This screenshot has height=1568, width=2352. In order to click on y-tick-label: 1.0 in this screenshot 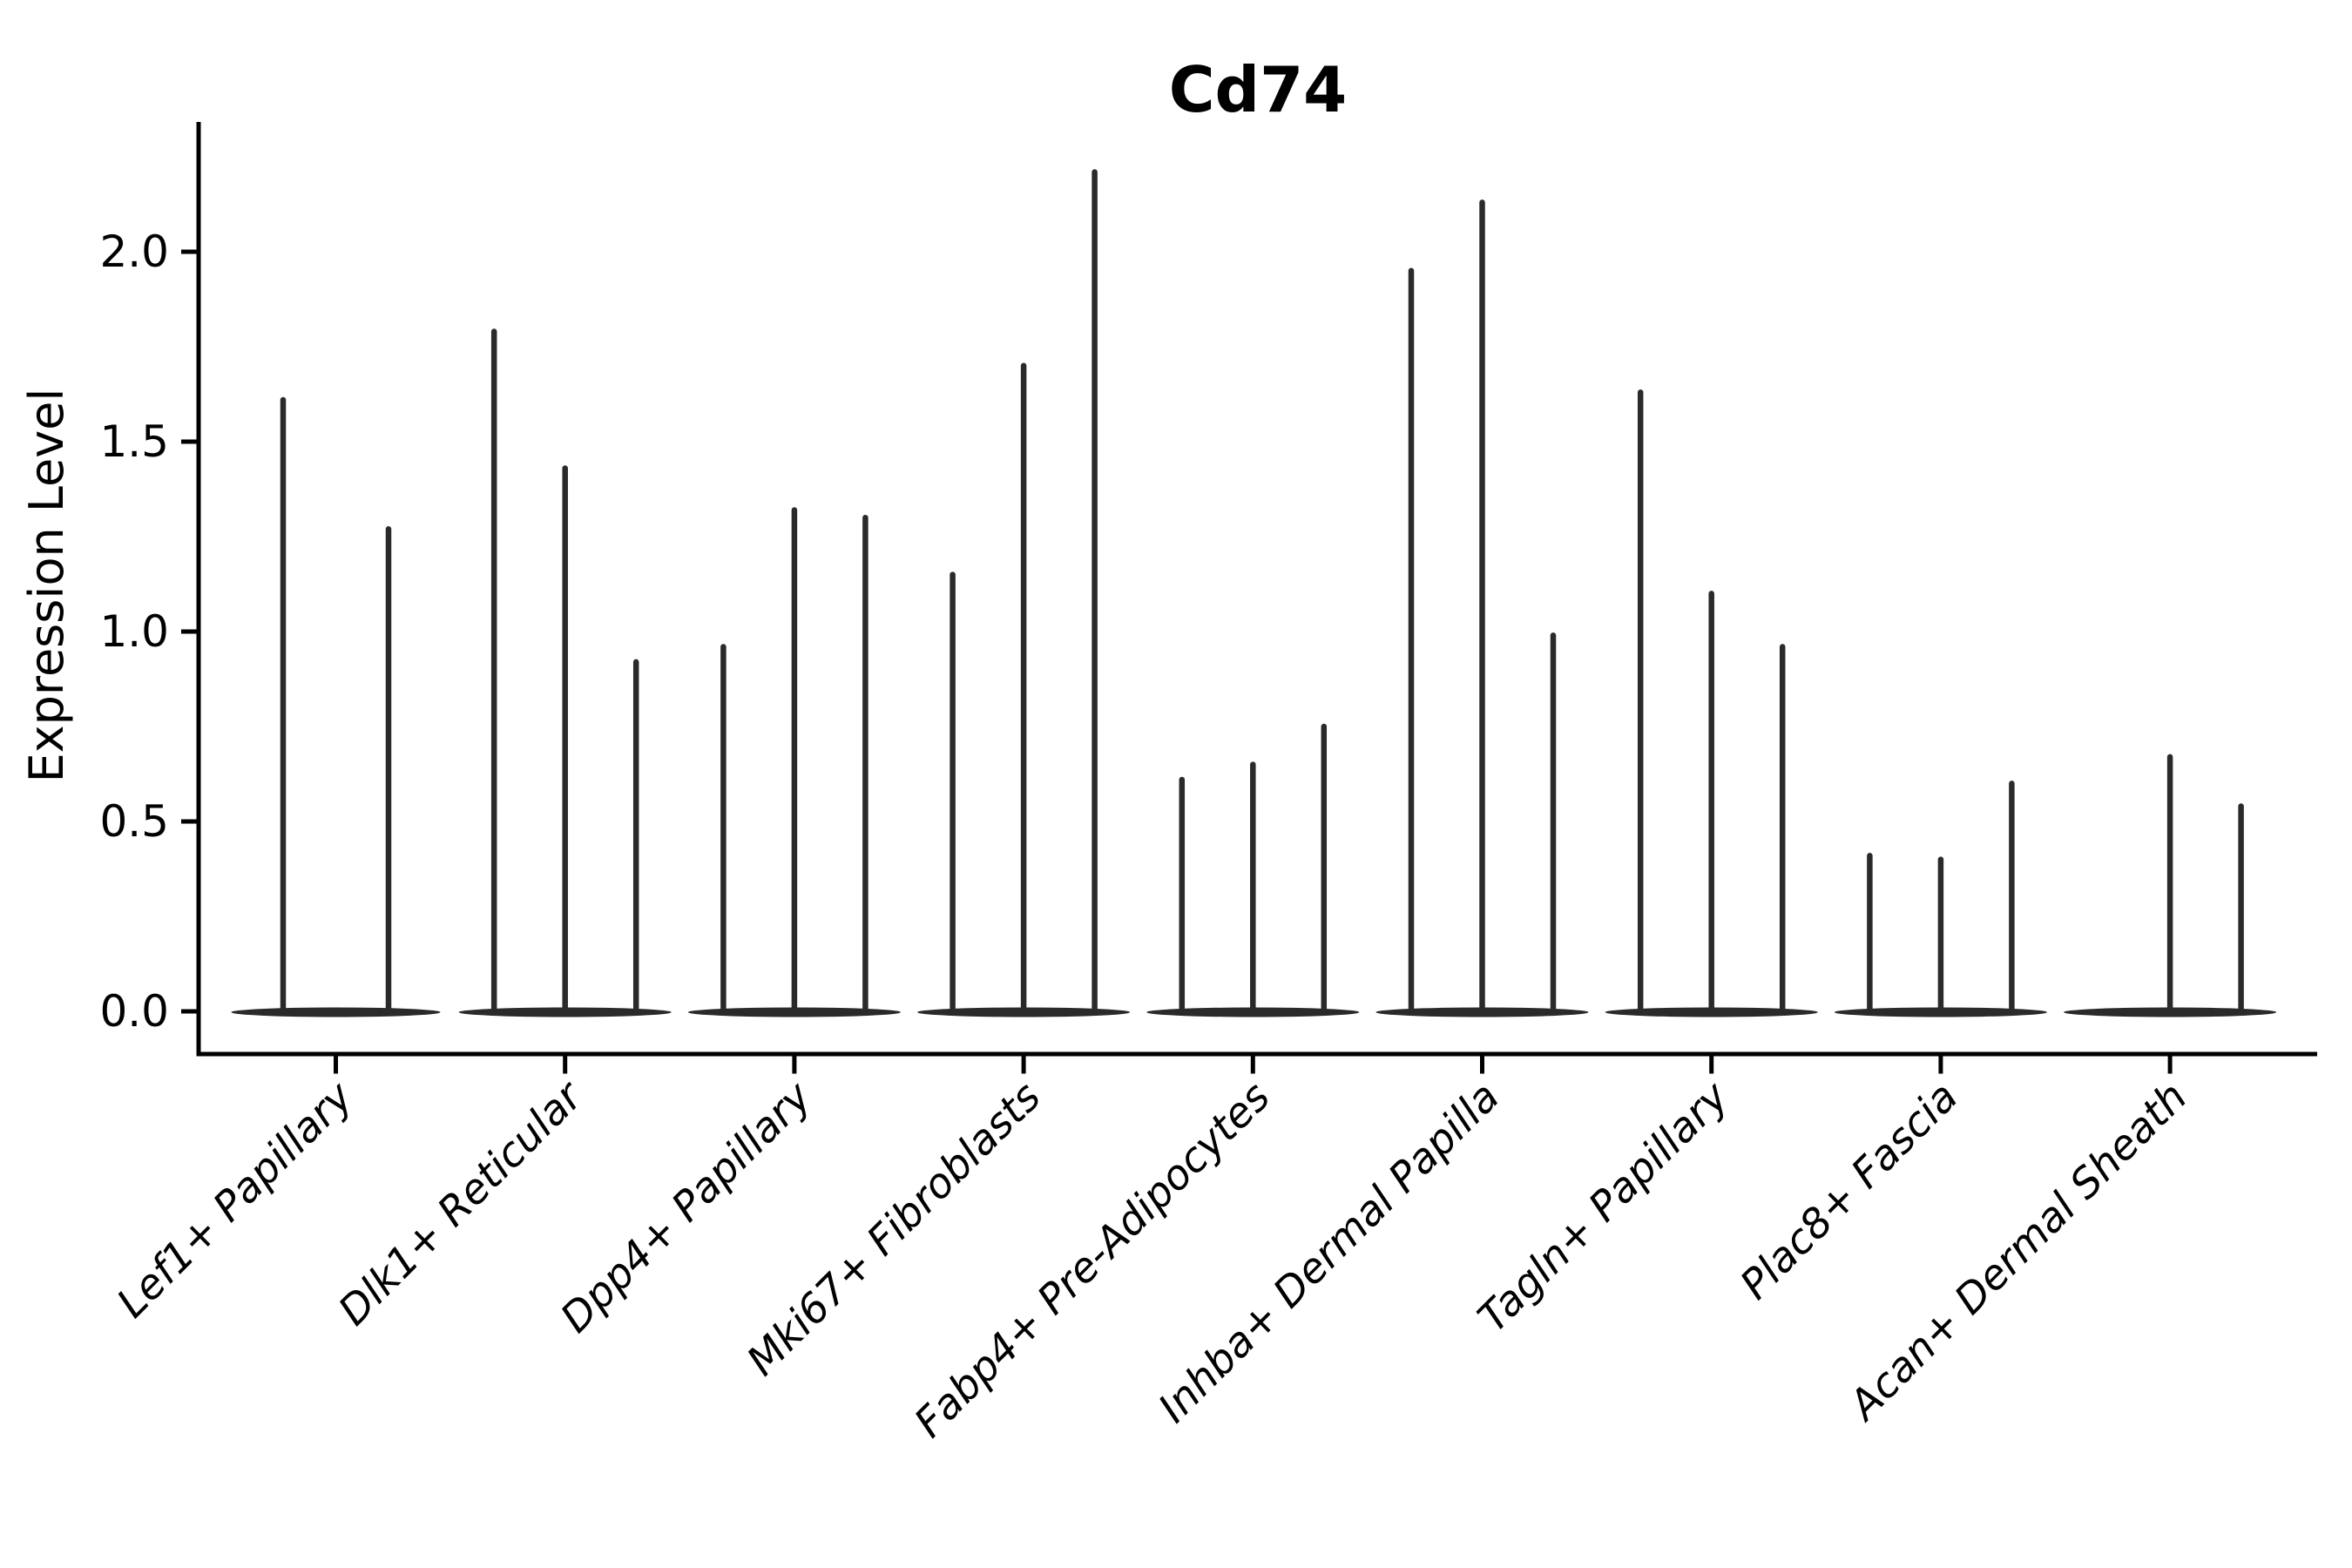, I will do `click(134, 631)`.